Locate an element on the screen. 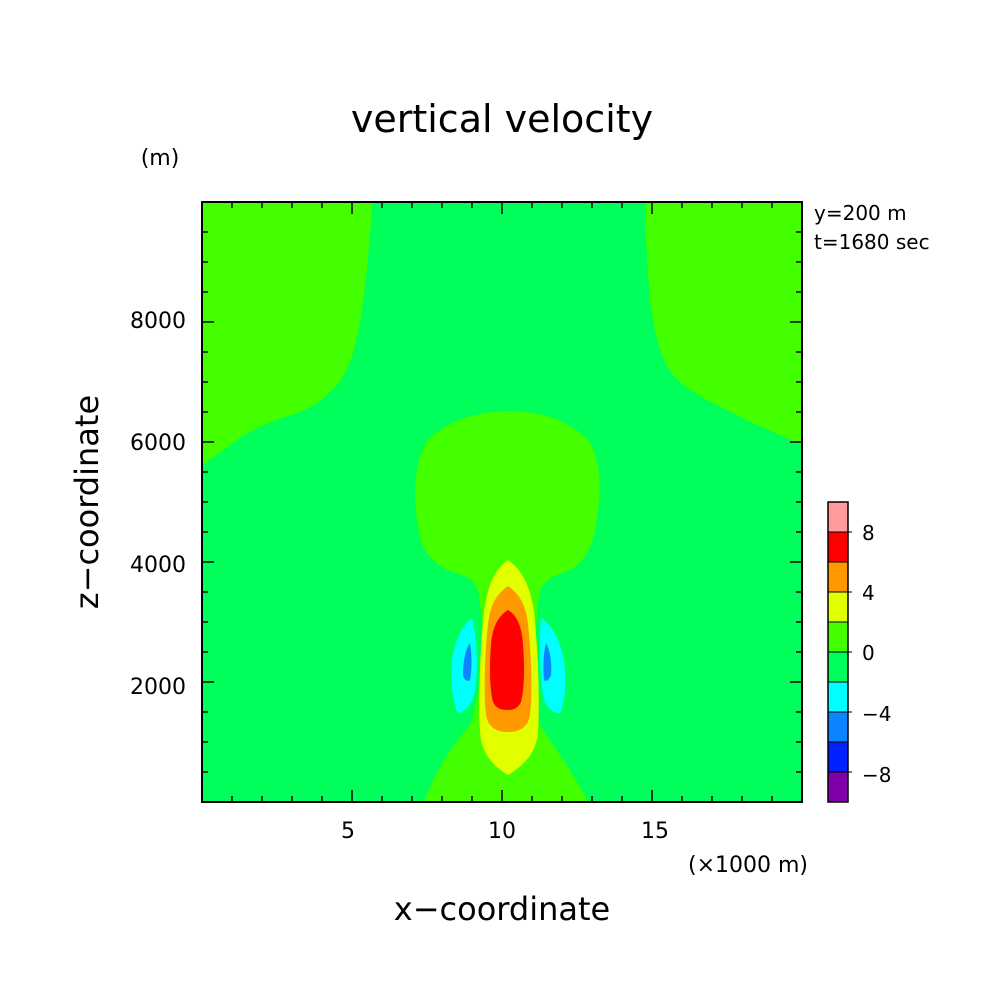  colorbar-label-8: 8 is located at coordinates (868, 533).